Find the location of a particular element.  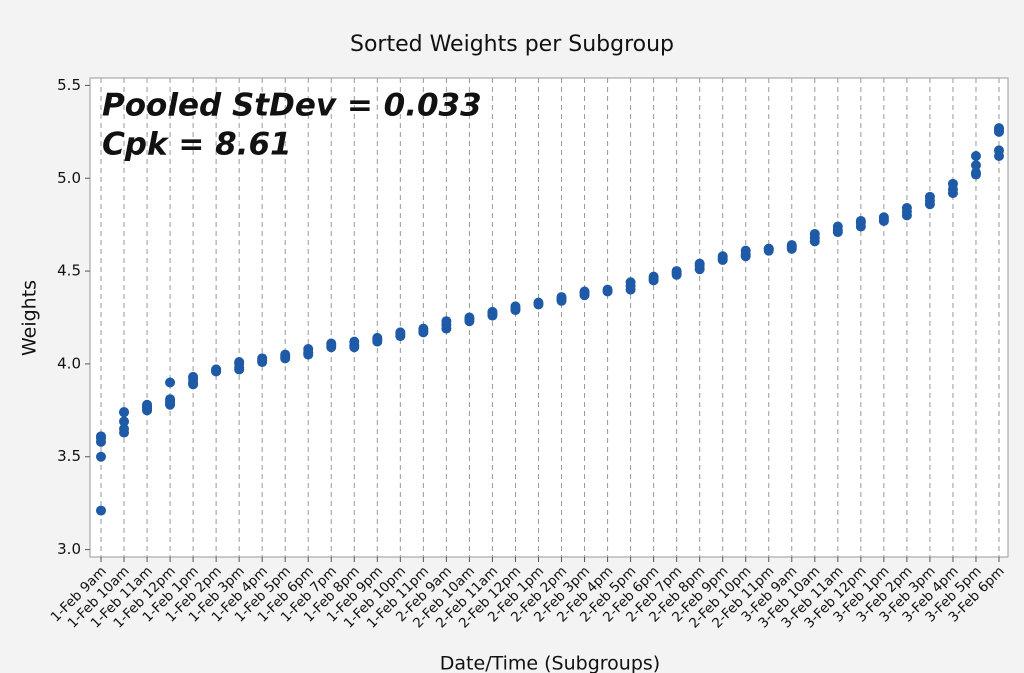

chart-title: Sorted Weights per Subgroup is located at coordinates (512, 44).